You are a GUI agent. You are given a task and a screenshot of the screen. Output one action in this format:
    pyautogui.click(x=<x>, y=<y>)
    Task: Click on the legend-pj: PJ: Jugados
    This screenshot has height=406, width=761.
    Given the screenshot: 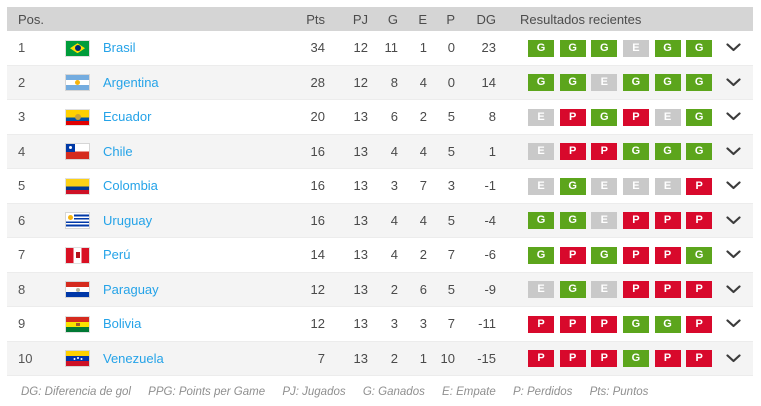 What is the action you would take?
    pyautogui.click(x=314, y=392)
    